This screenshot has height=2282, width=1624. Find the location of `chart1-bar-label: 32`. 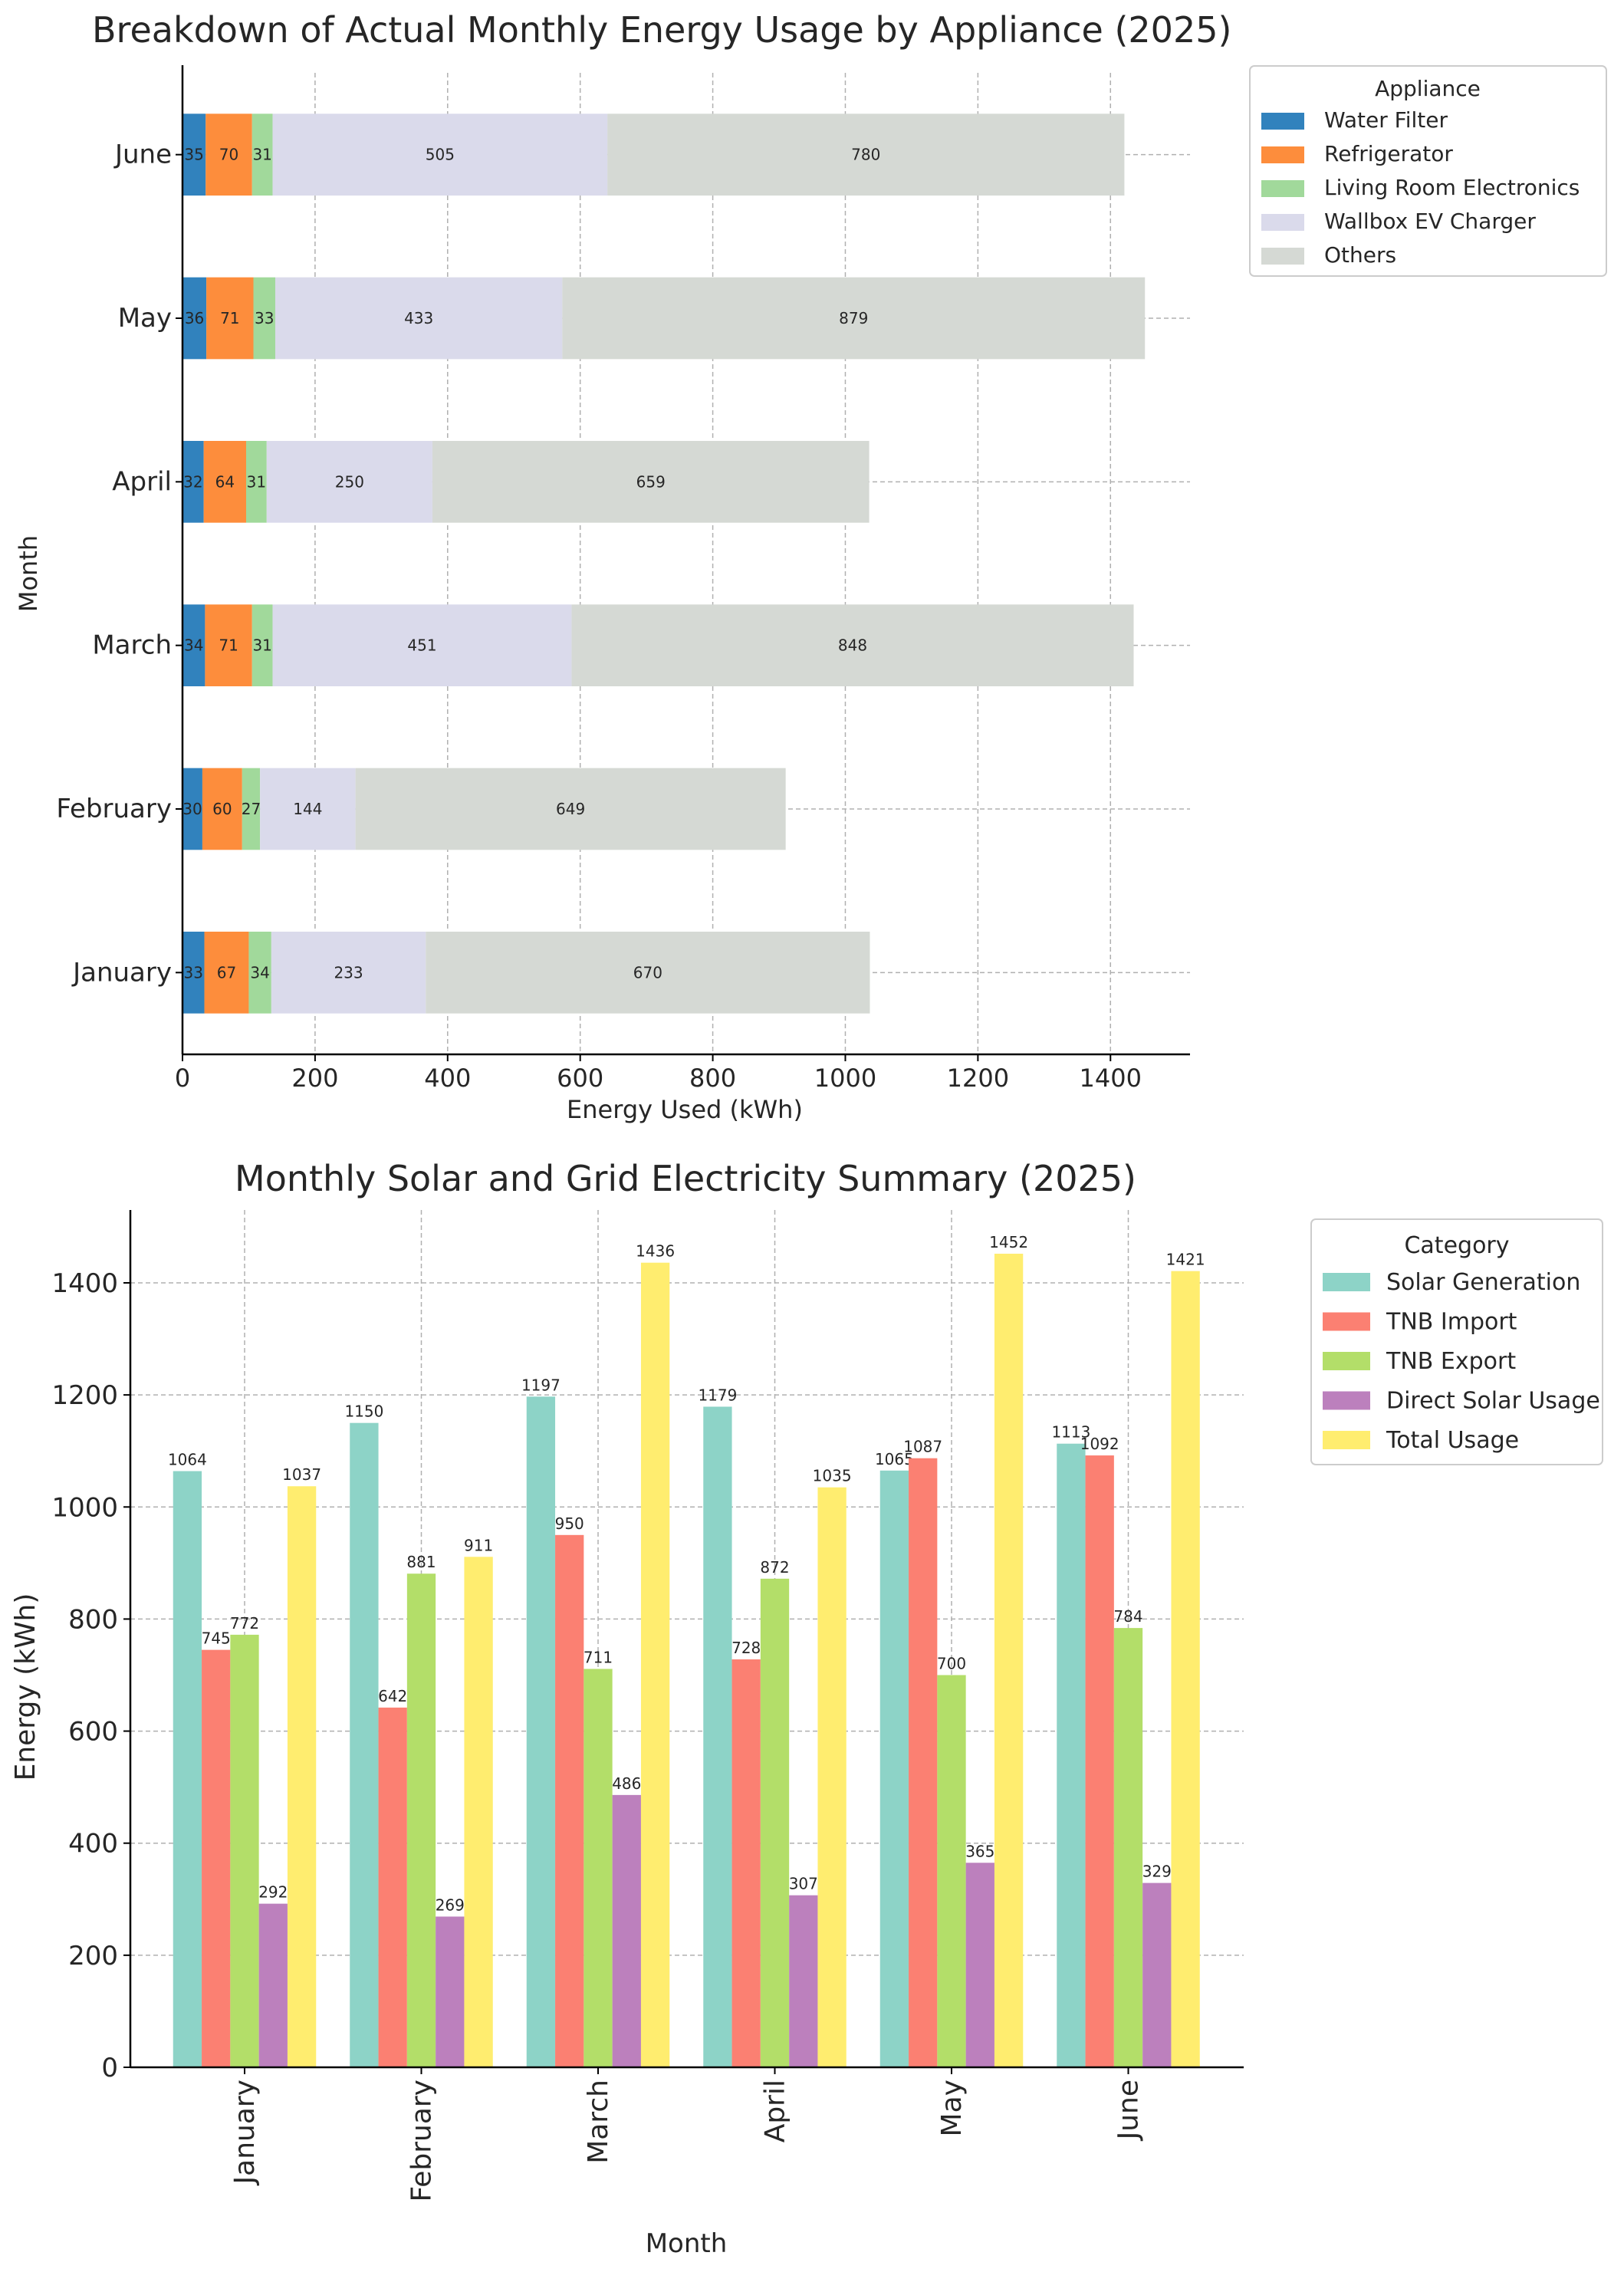

chart1-bar-label: 32 is located at coordinates (193, 481).